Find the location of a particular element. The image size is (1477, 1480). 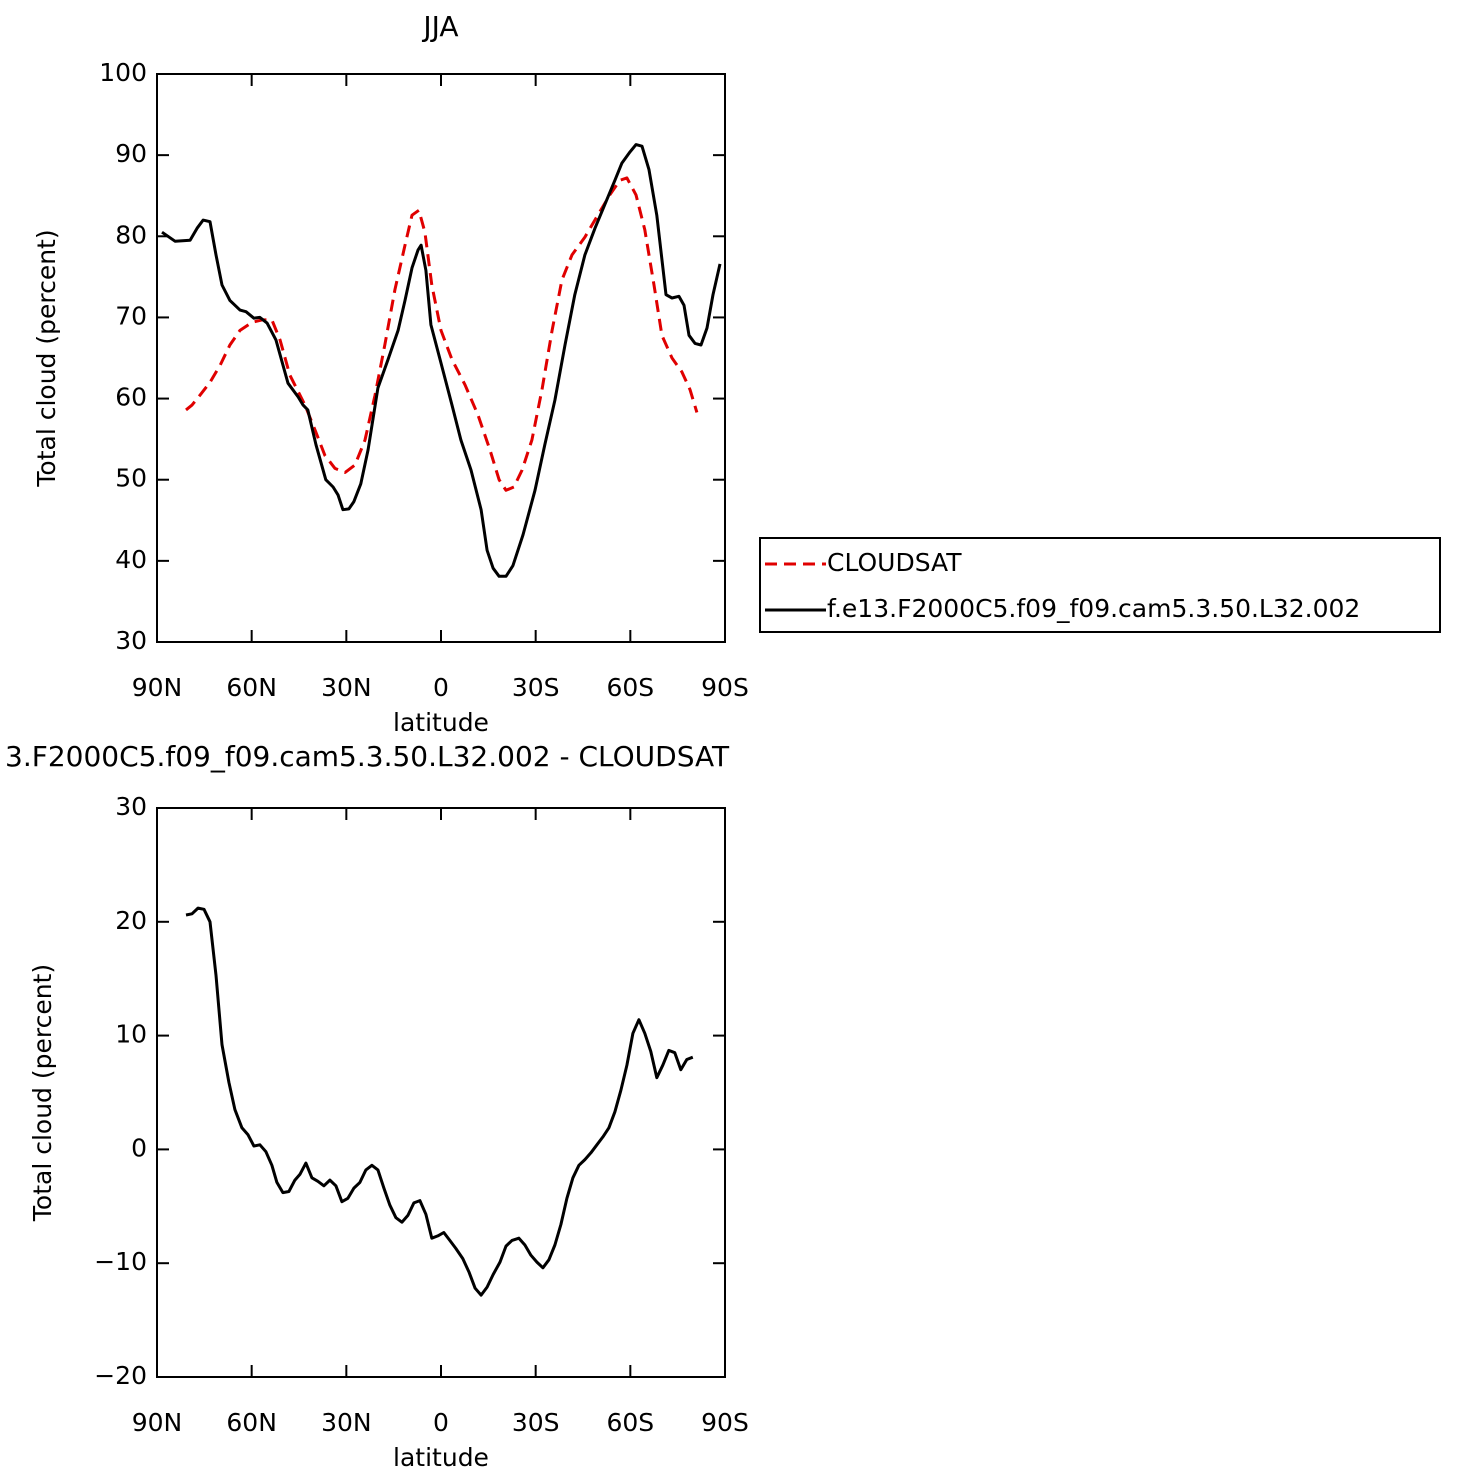

y-tick-label: 20 is located at coordinates (131, 920).